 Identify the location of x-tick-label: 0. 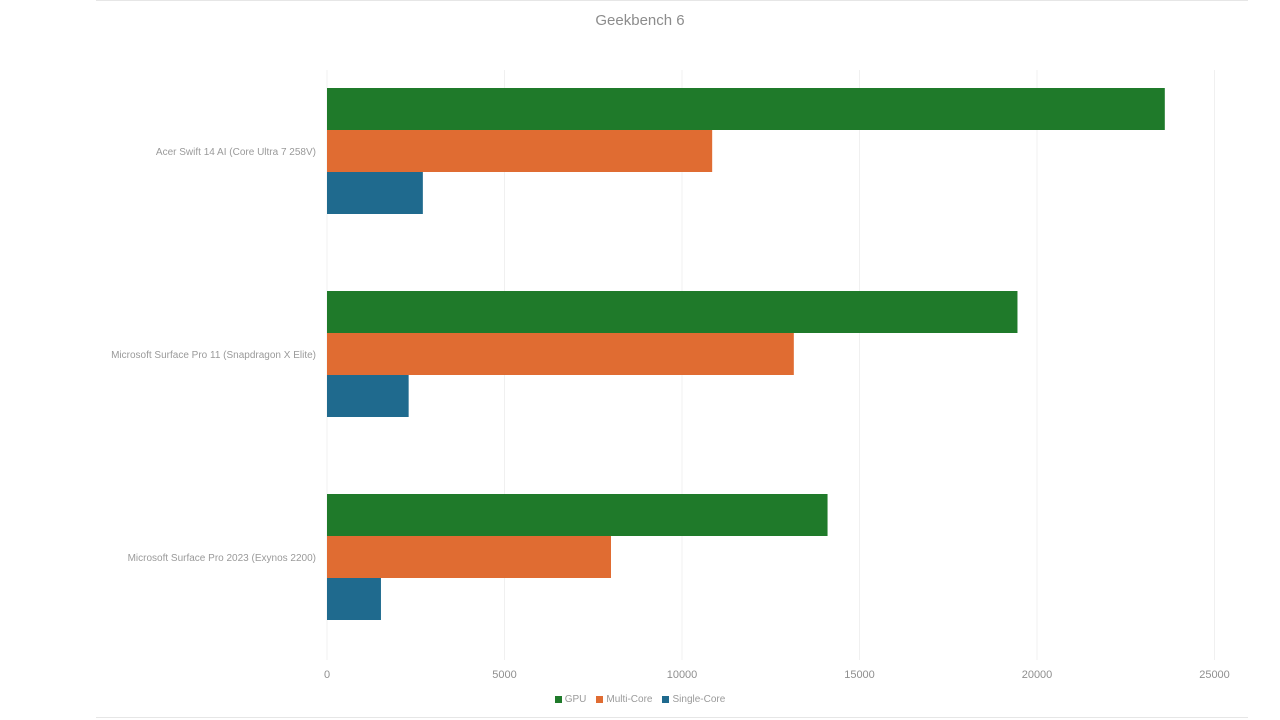
(327, 675).